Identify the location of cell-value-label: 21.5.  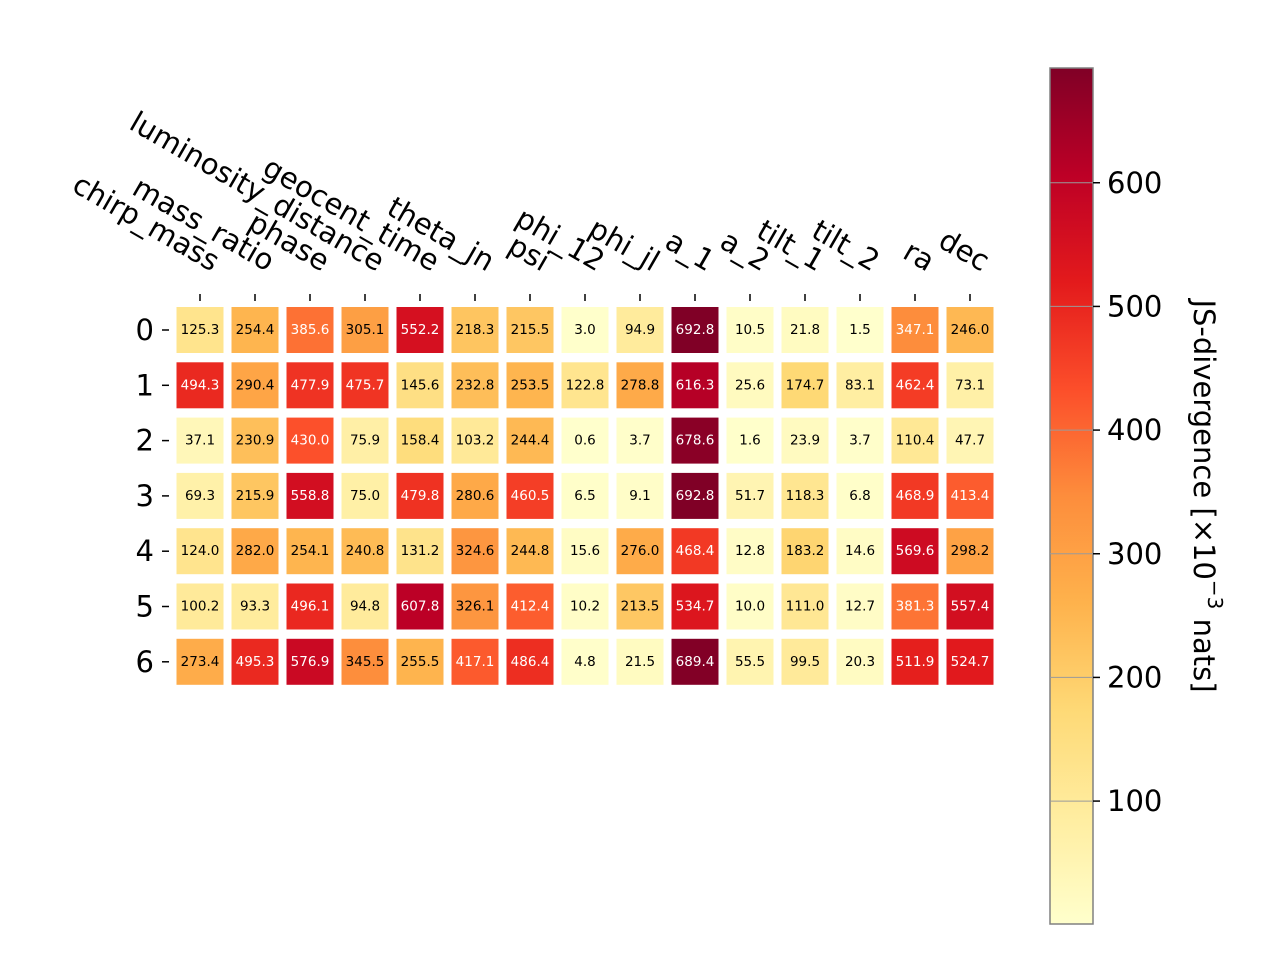
(640, 662).